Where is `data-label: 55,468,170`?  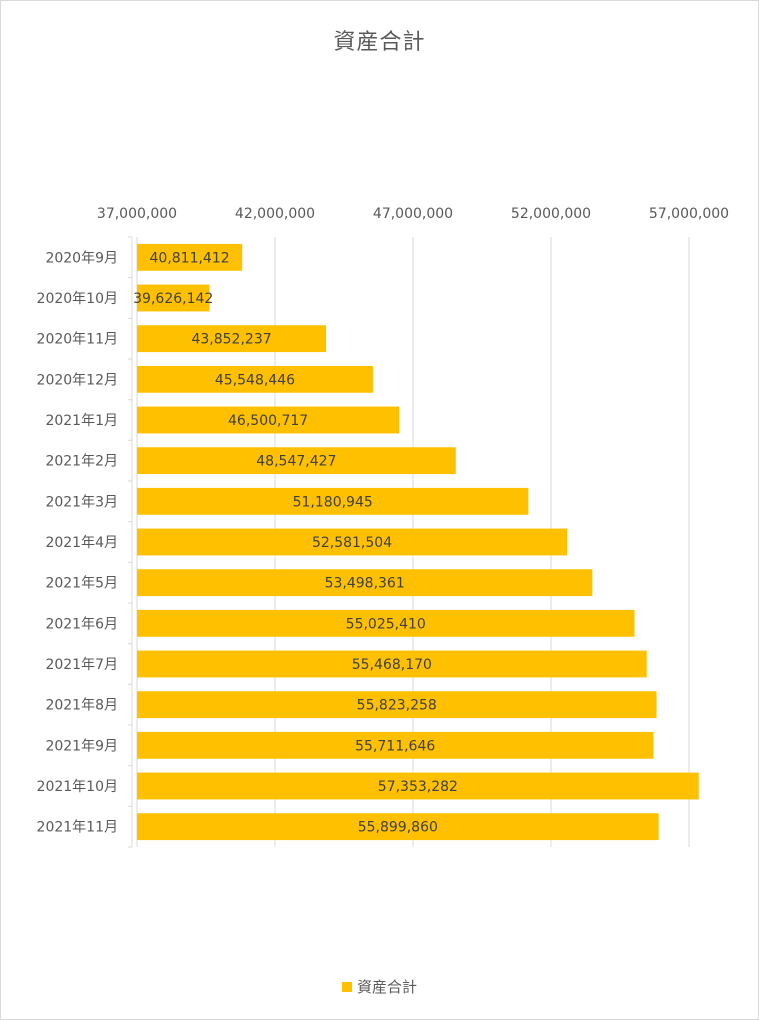 data-label: 55,468,170 is located at coordinates (392, 665).